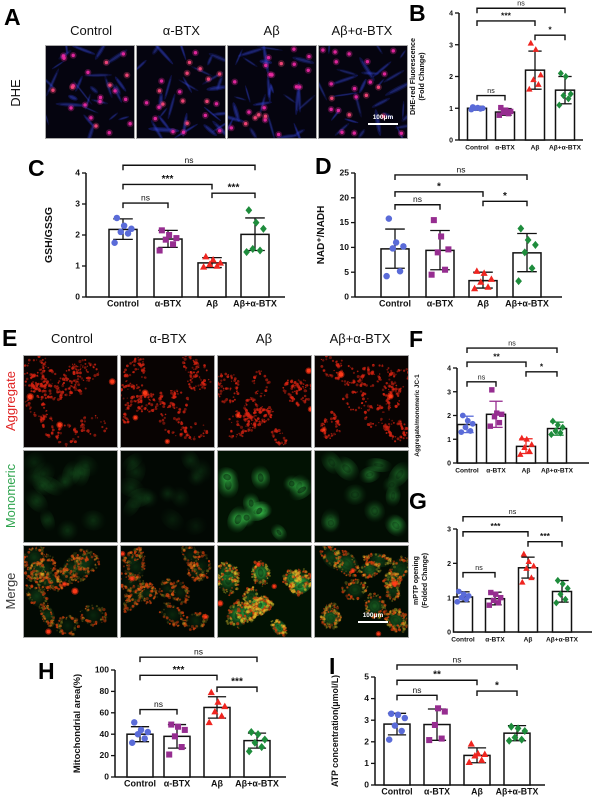  What do you see at coordinates (383, 123) in the screenshot?
I see `panel-a-scale-bar-line` at bounding box center [383, 123].